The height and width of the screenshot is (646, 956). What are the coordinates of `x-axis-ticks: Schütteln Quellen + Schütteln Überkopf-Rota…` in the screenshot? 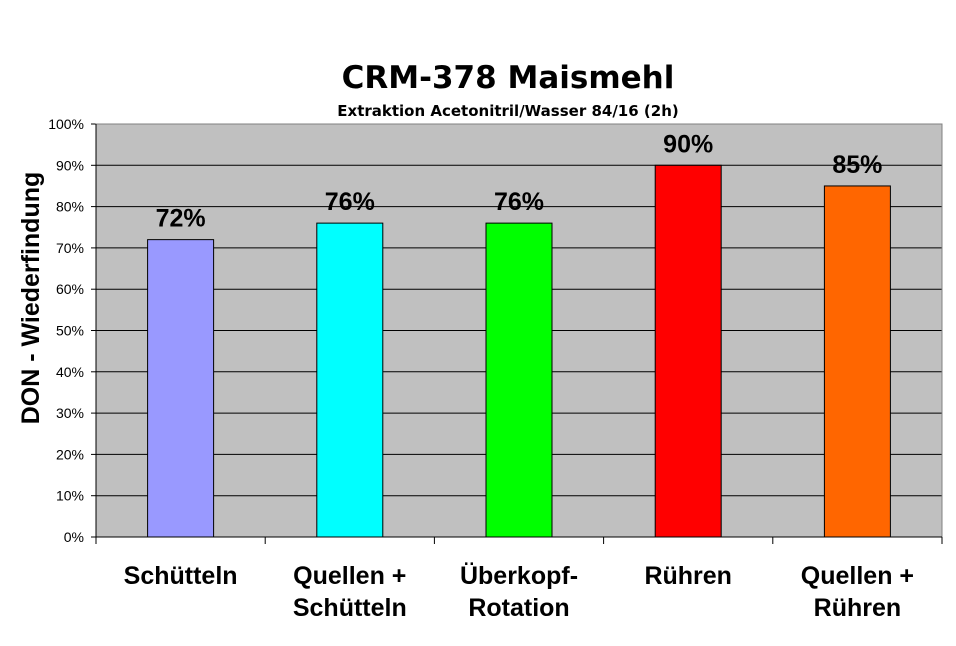 It's located at (519, 591).